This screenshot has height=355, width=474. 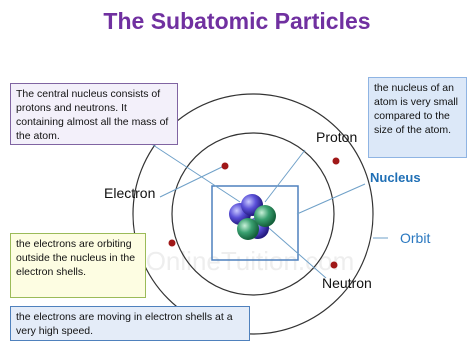 What do you see at coordinates (415, 238) in the screenshot?
I see `orbit-label: Orbit` at bounding box center [415, 238].